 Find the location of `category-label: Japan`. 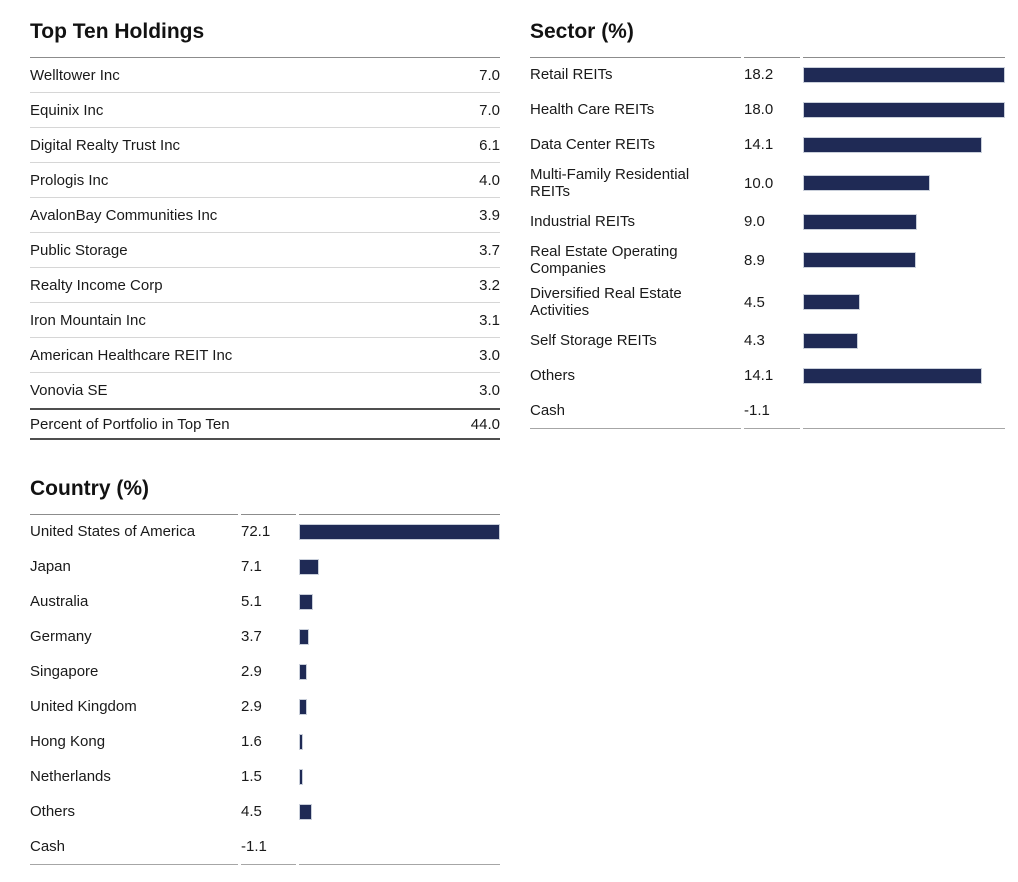

category-label: Japan is located at coordinates (50, 566).